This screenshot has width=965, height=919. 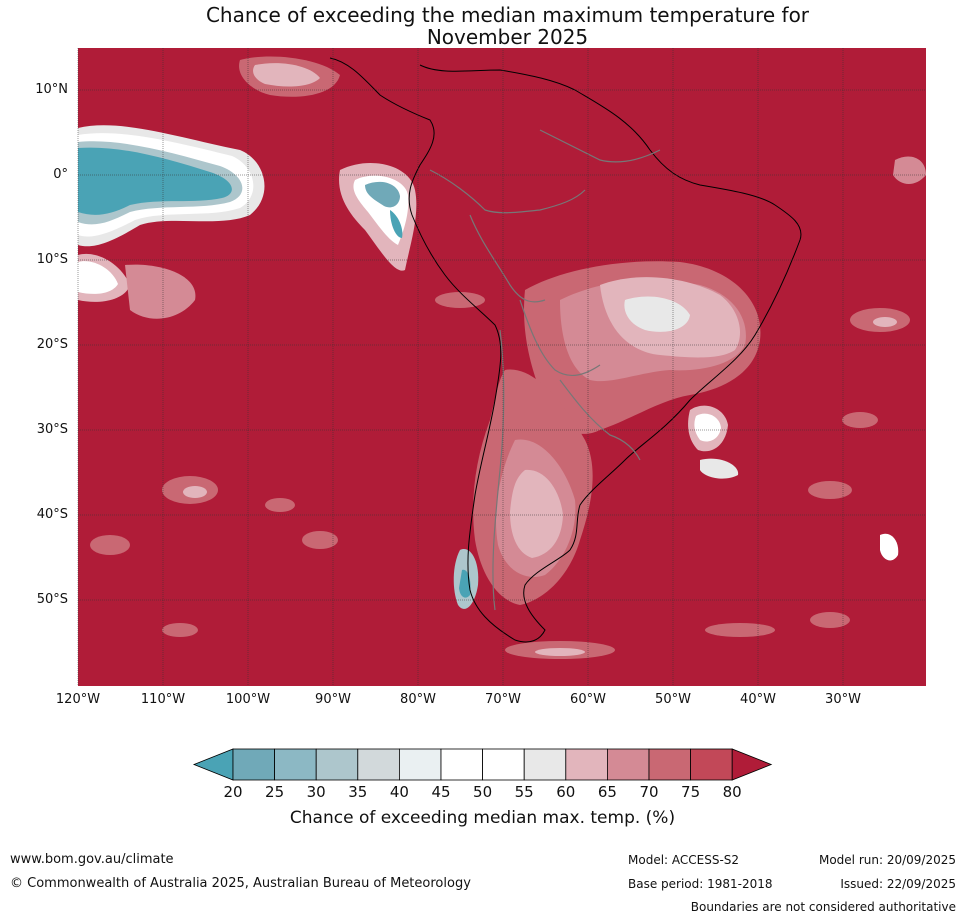 I want to click on colorbar-tick-label: 50, so click(x=483, y=792).